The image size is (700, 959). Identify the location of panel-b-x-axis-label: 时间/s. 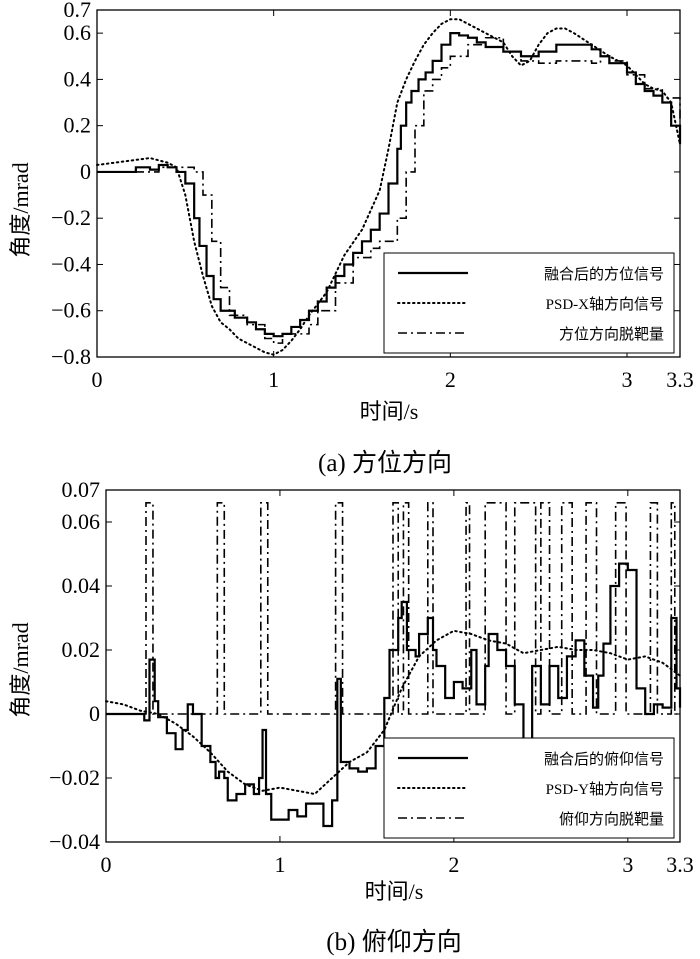
(394, 891).